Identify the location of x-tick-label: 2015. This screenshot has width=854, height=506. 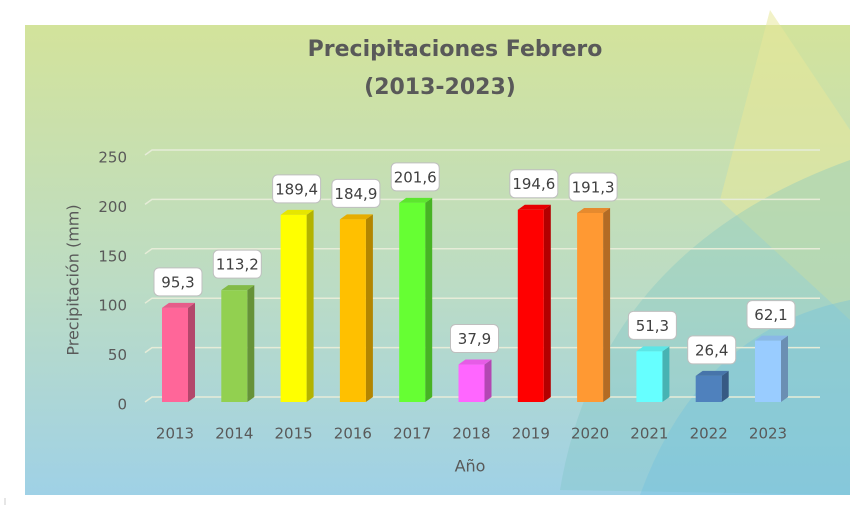
(294, 434).